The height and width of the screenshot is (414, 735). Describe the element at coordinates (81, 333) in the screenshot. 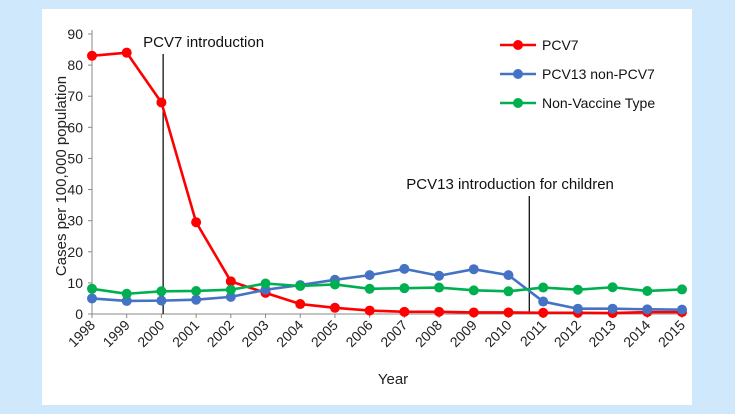

I see `x-tick-label: 1998` at that location.